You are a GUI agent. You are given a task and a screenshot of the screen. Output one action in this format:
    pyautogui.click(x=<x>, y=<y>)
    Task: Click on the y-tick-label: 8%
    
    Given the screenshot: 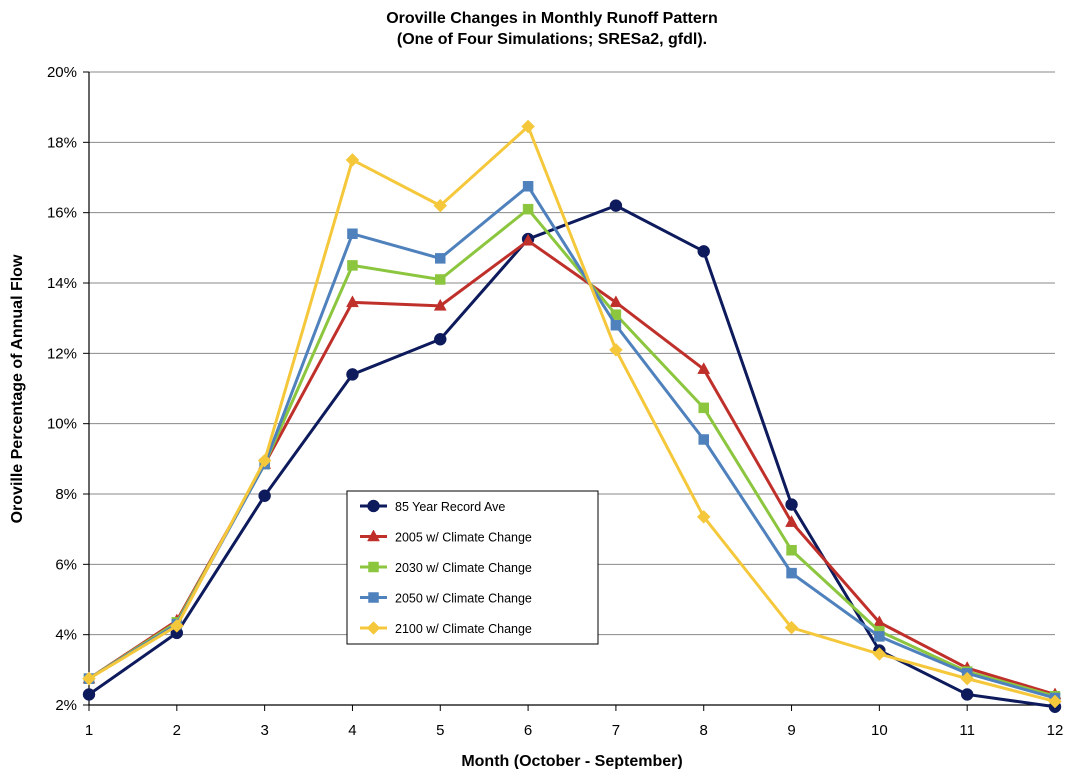 What is the action you would take?
    pyautogui.click(x=66, y=494)
    